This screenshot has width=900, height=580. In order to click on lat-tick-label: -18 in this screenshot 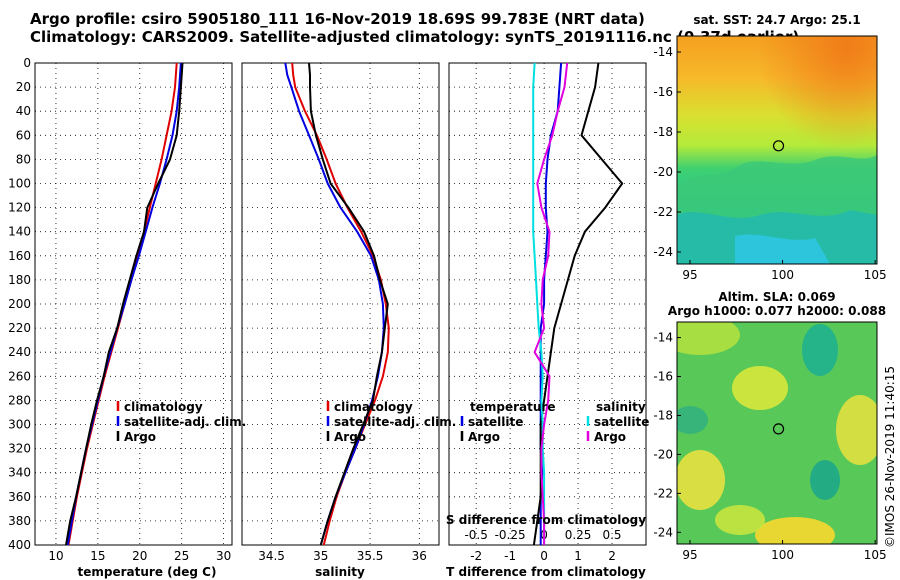, I will do `click(663, 132)`.